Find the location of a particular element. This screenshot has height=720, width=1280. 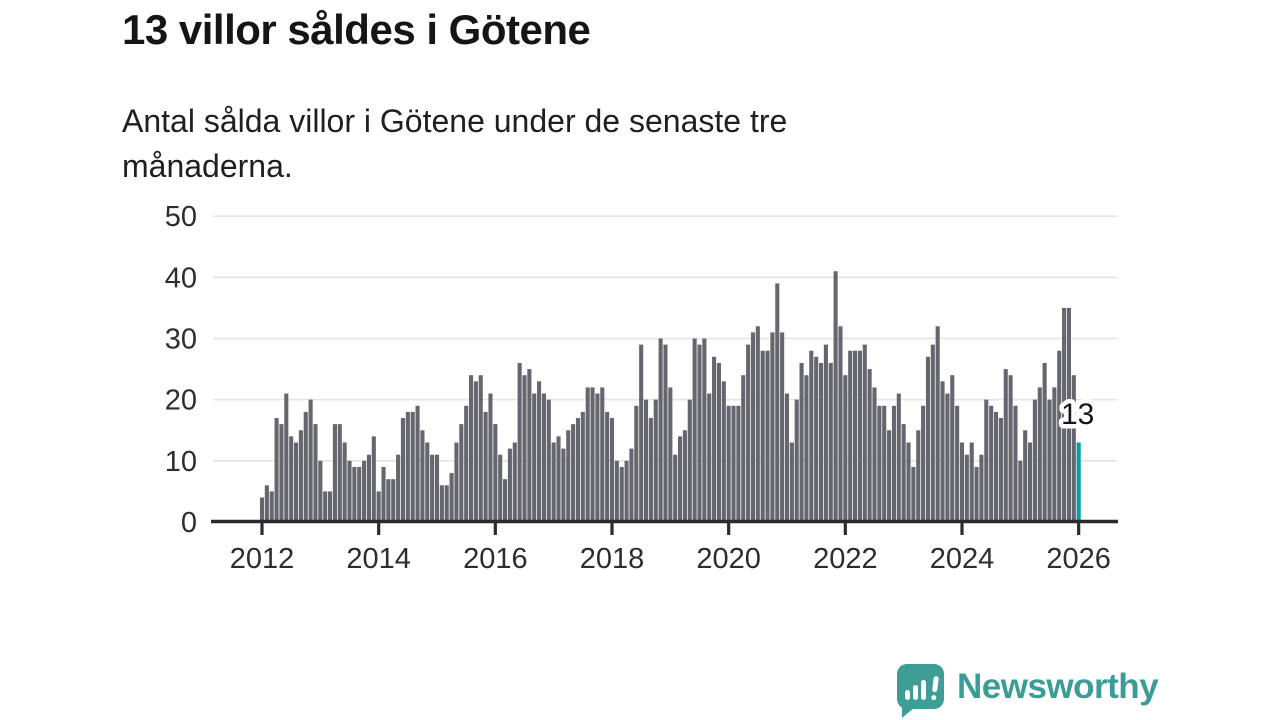

axes is located at coordinates (664, 527).